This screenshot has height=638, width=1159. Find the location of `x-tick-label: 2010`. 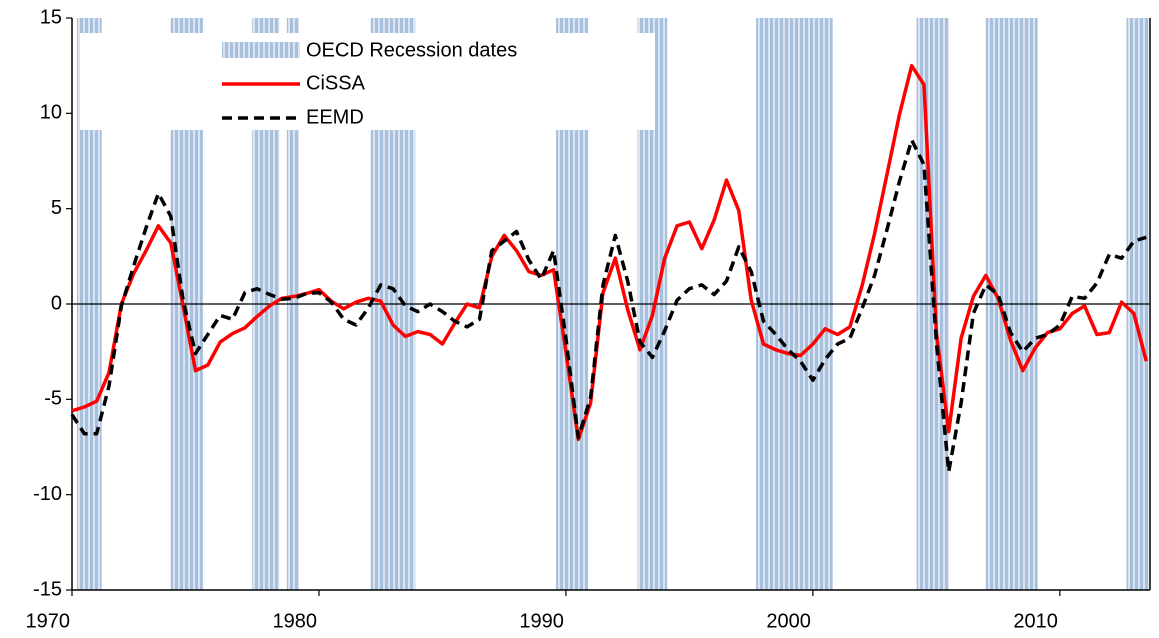

x-tick-label: 2010 is located at coordinates (1035, 621).